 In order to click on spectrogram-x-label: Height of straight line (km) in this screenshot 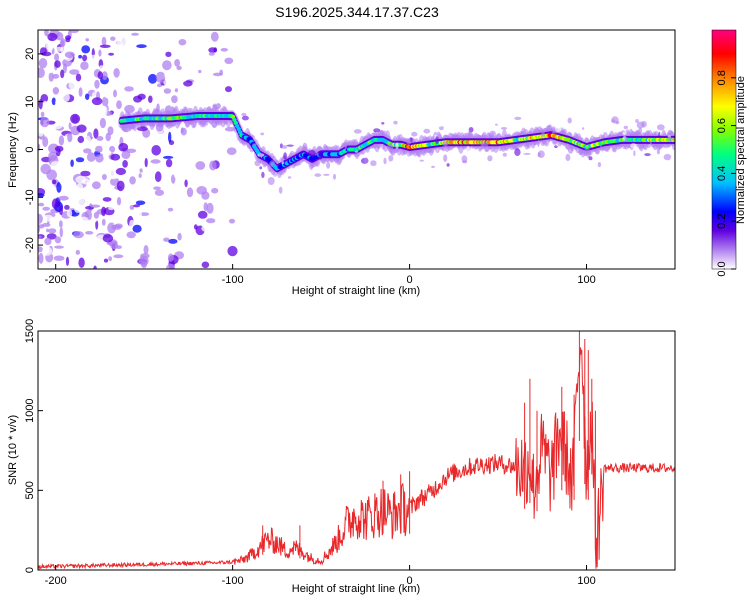, I will do `click(356, 291)`.